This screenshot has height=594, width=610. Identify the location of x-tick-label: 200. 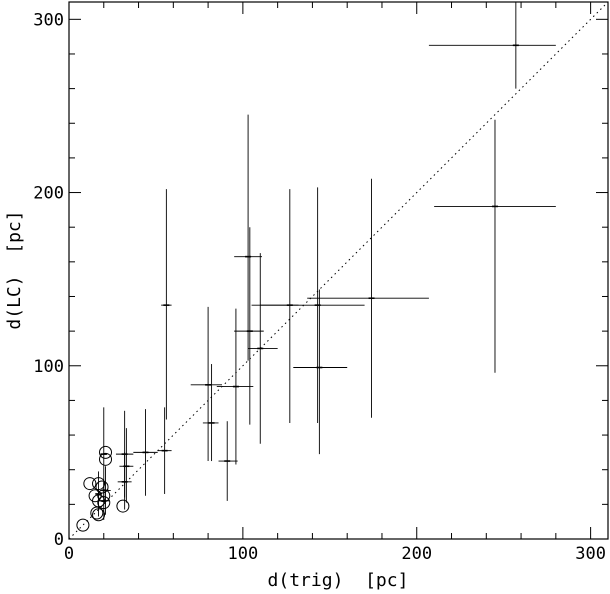
(416, 554).